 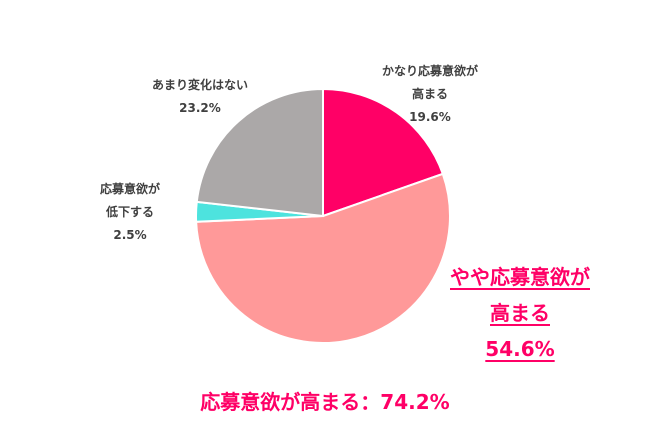 What do you see at coordinates (520, 277) in the screenshot?
I see `label-text: やや応募意欲が` at bounding box center [520, 277].